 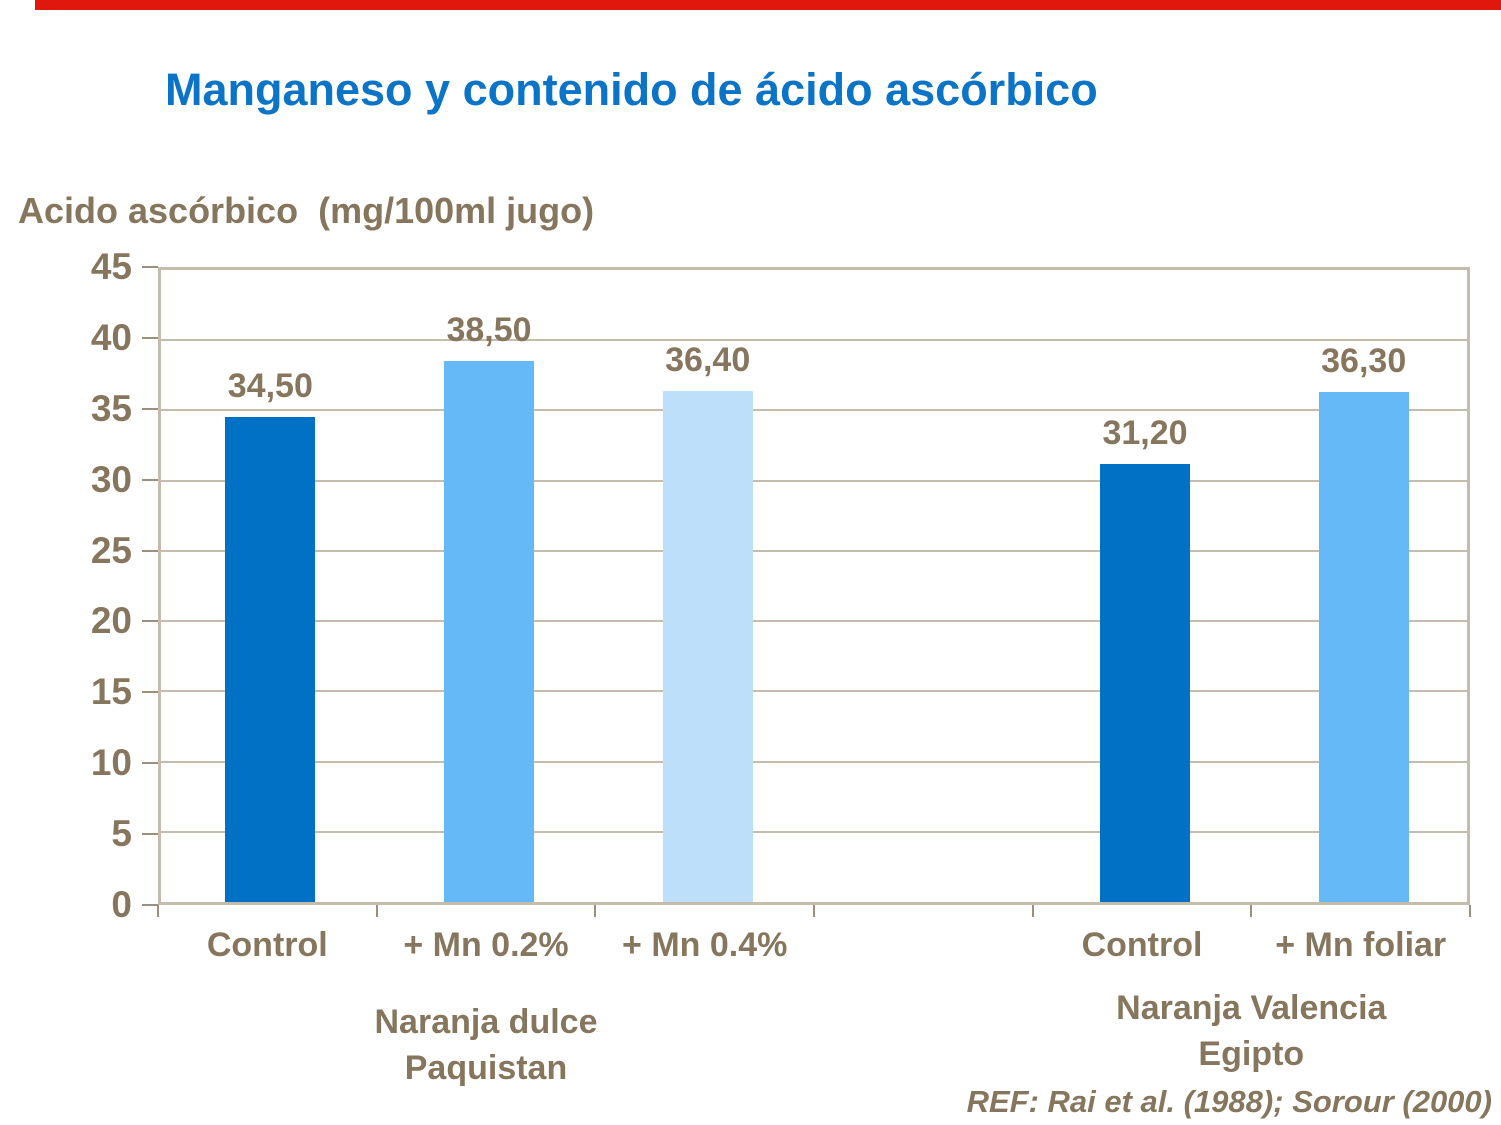 What do you see at coordinates (121, 834) in the screenshot?
I see `y-axis-tick-label: 5` at bounding box center [121, 834].